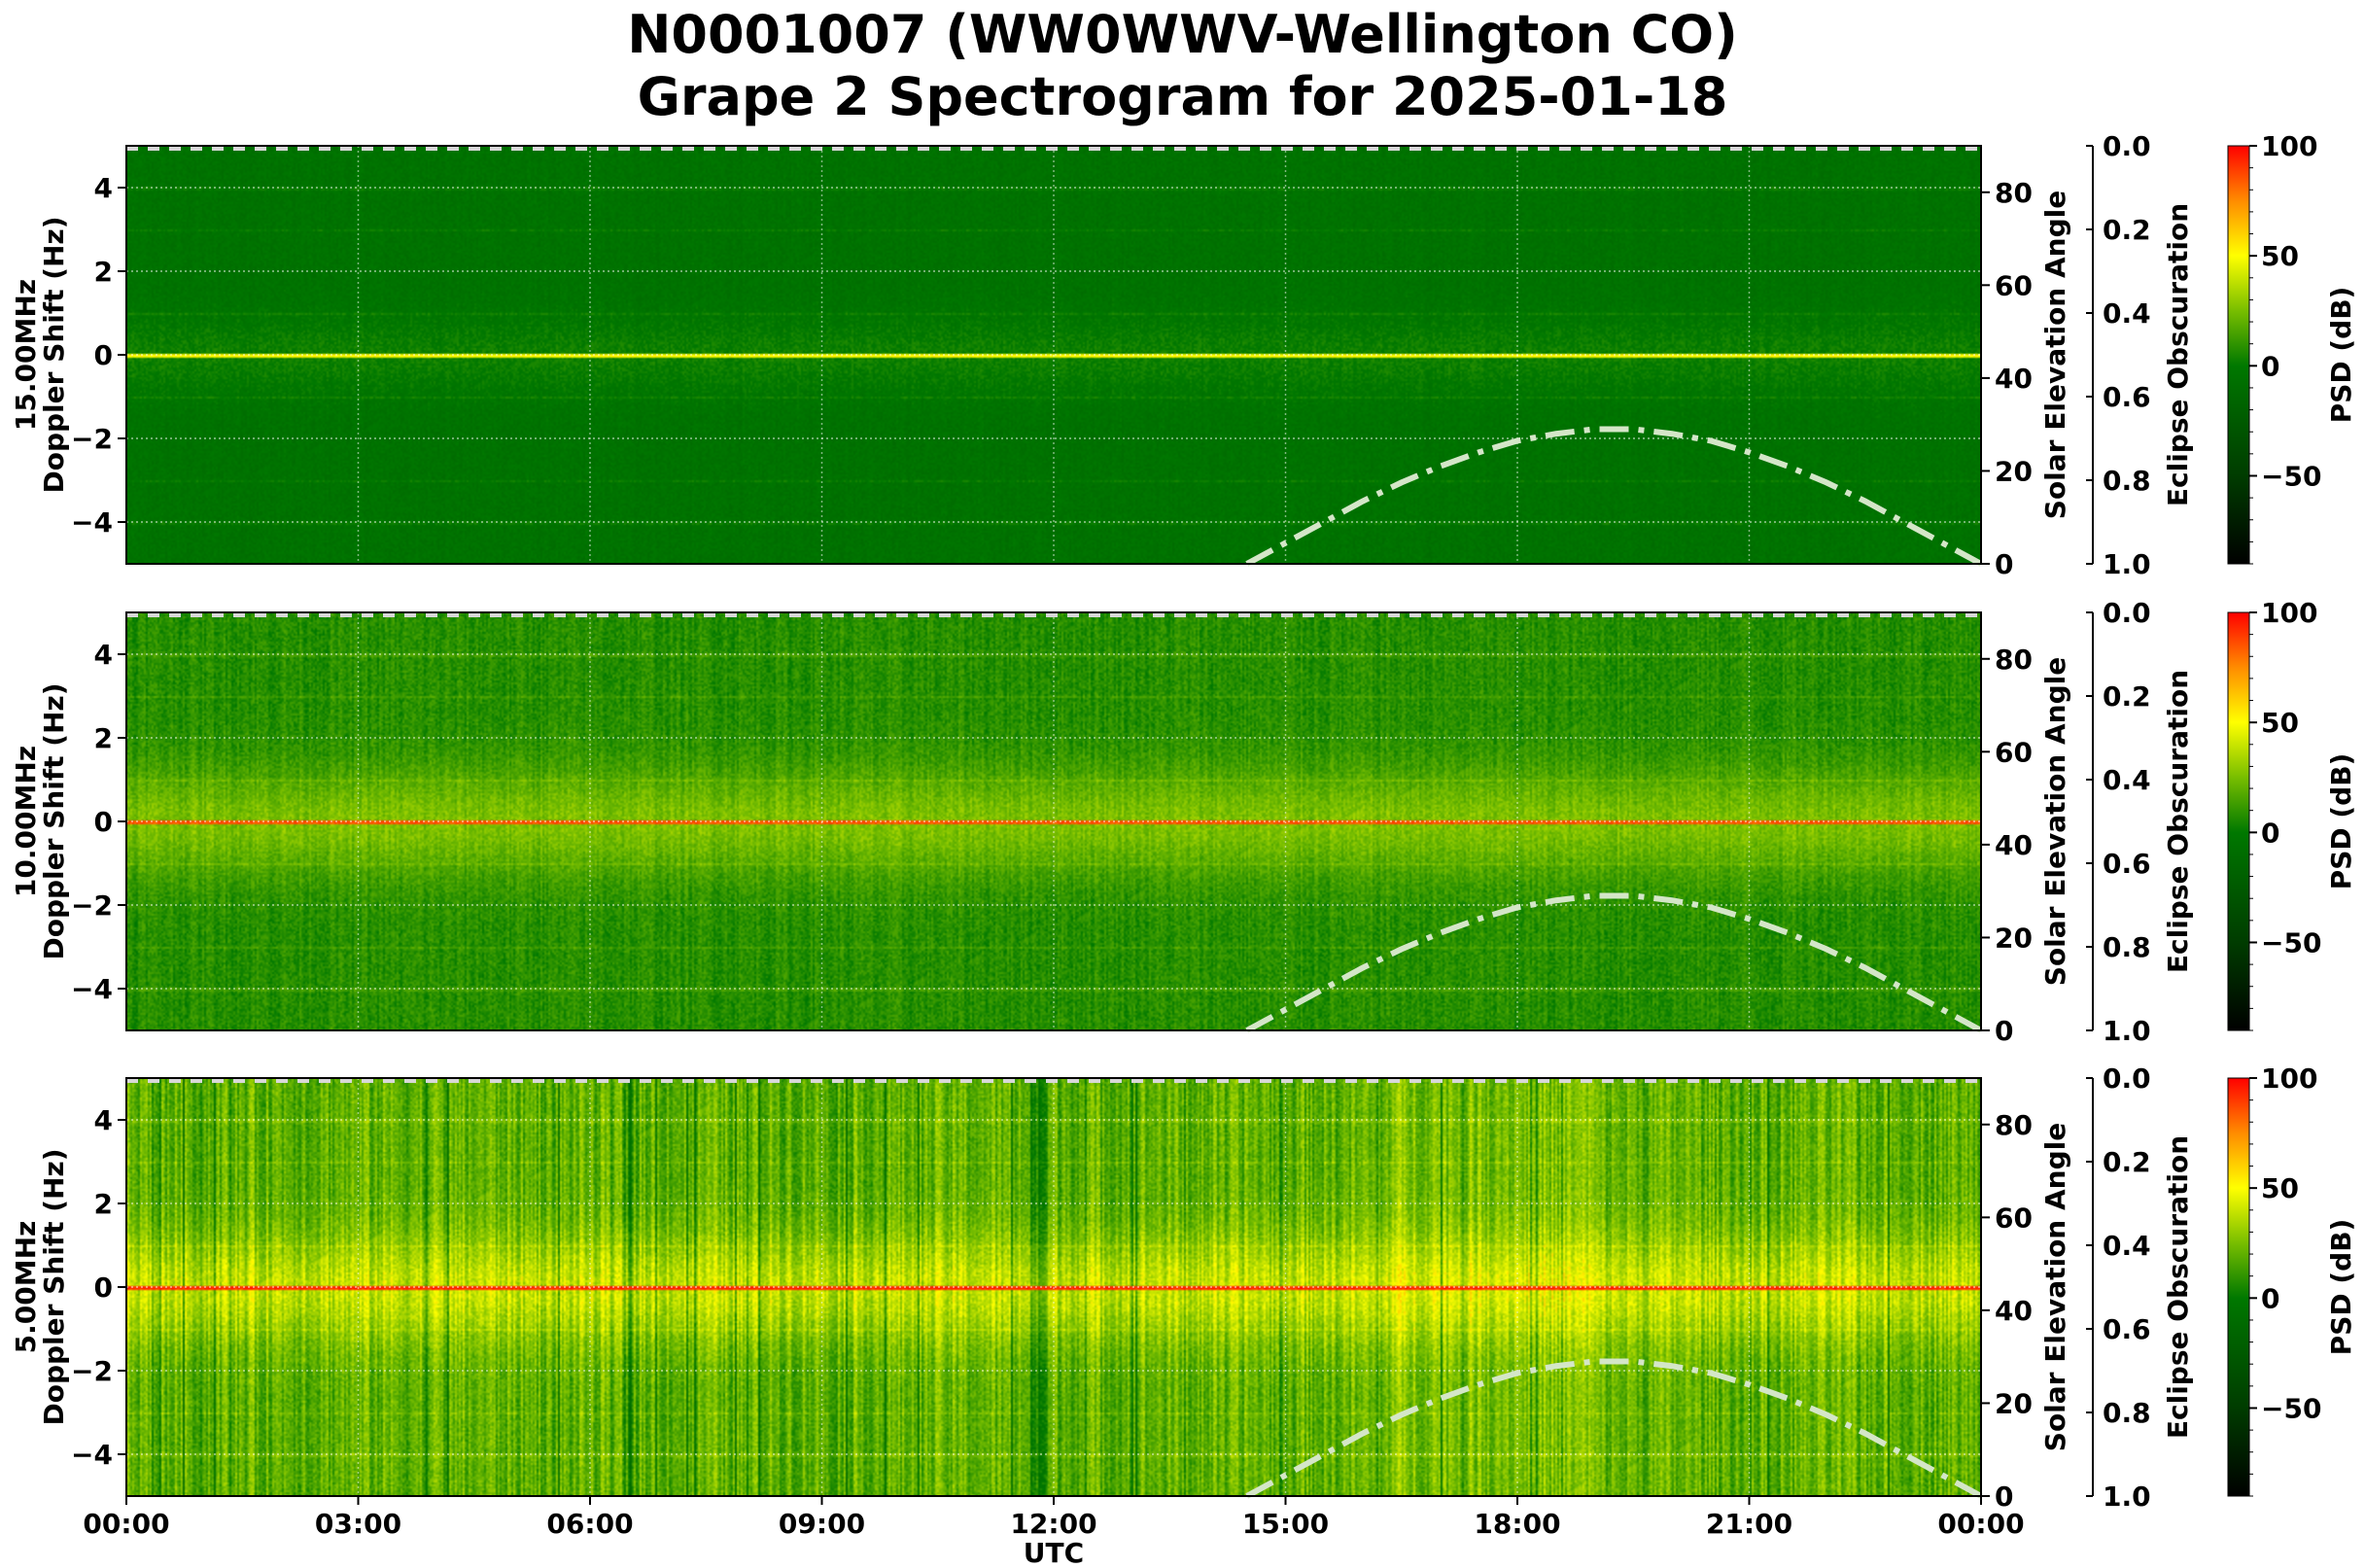 This screenshot has width=2365, height=1568. Describe the element at coordinates (1517, 1524) in the screenshot. I see `x-tick-label: 18:00` at that location.